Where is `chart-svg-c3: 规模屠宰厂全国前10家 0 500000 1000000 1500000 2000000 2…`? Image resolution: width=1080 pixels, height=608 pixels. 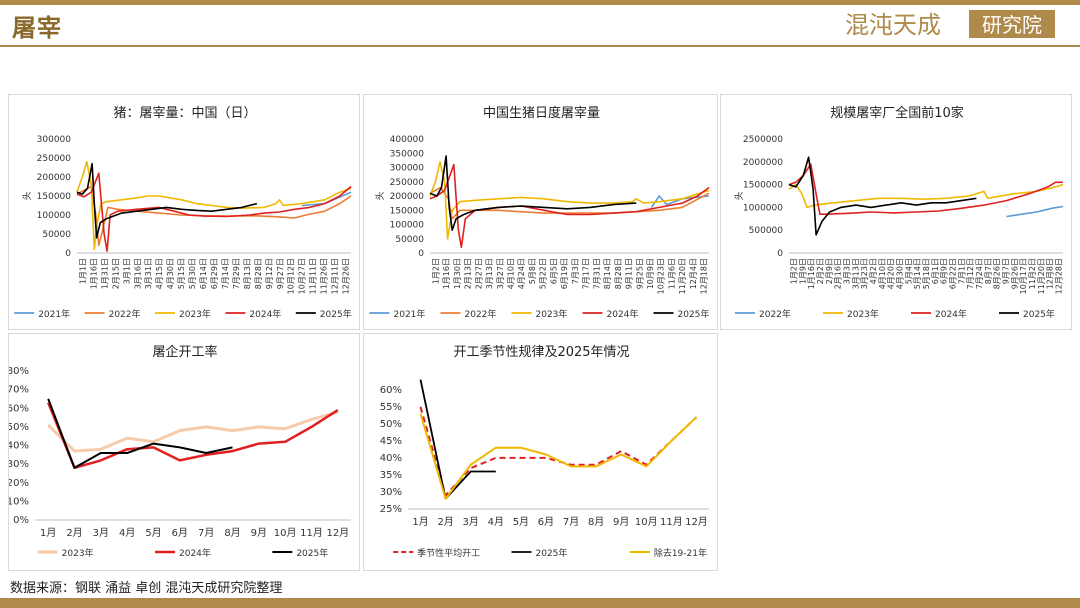 chart-svg-c3: 规模屠宰厂全国前10家 0 500000 1000000 1500000 2000000 2… is located at coordinates (899, 212).